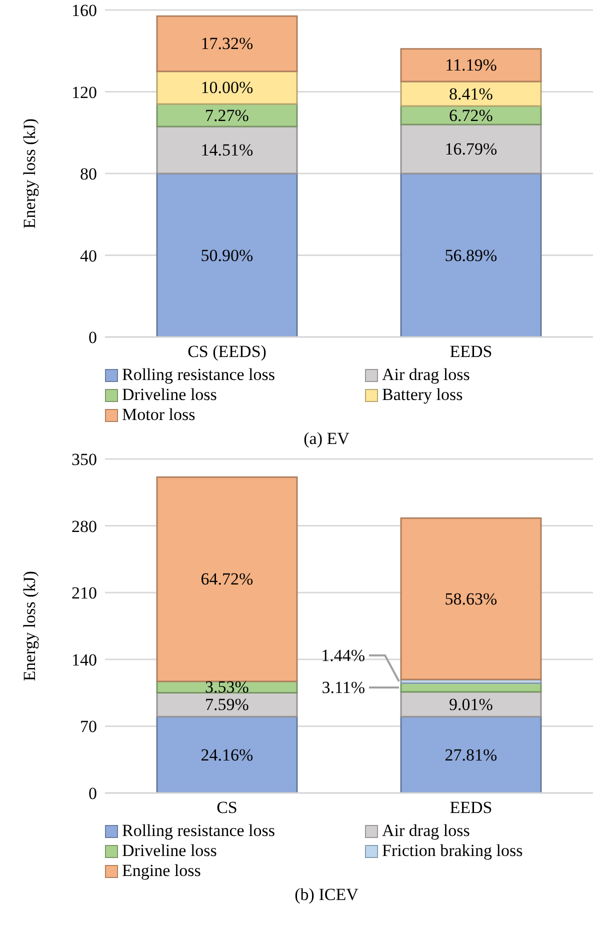 The width and height of the screenshot is (613, 939). I want to click on y-tick-label: 160, so click(84, 10).